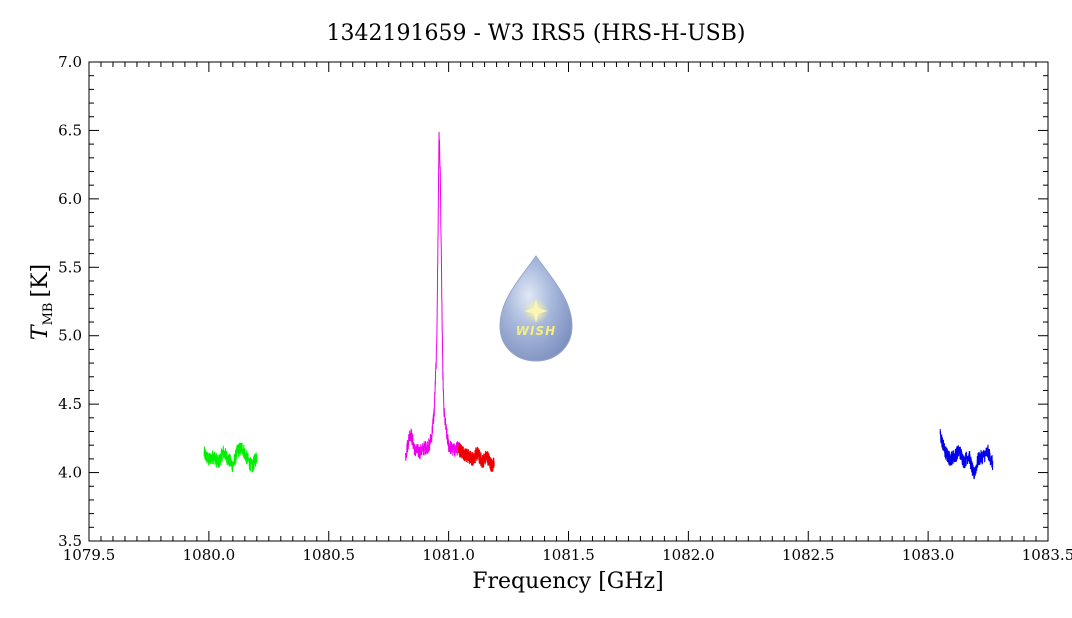 The width and height of the screenshot is (1072, 618). Describe the element at coordinates (329, 555) in the screenshot. I see `x-tick-label: 1080.5` at that location.